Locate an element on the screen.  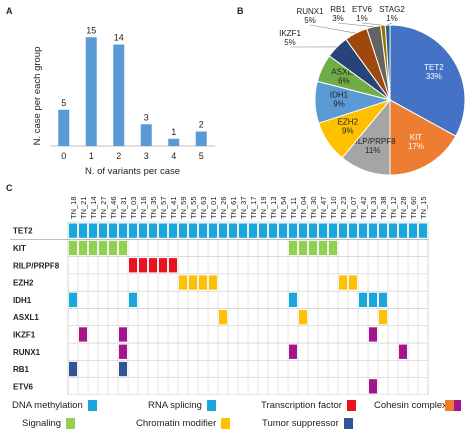
slice-percent-label: 33% is located at coordinates (434, 76).